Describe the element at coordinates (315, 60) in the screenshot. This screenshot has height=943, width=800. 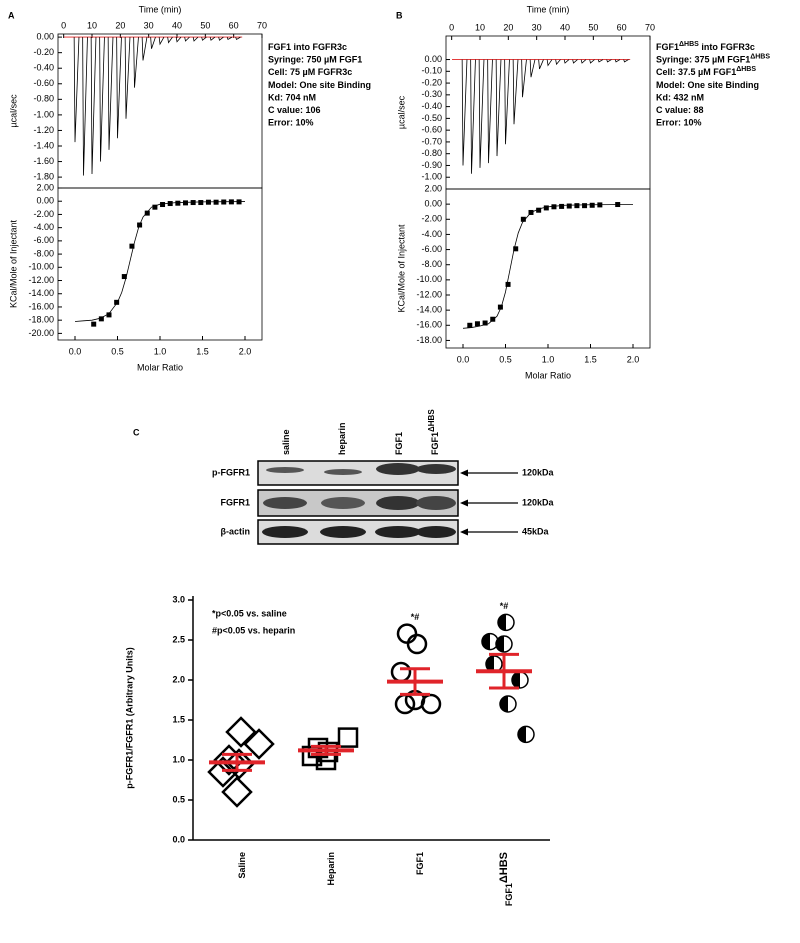
I see `text-segment: Syringe: 750 µM FGF1` at that location.